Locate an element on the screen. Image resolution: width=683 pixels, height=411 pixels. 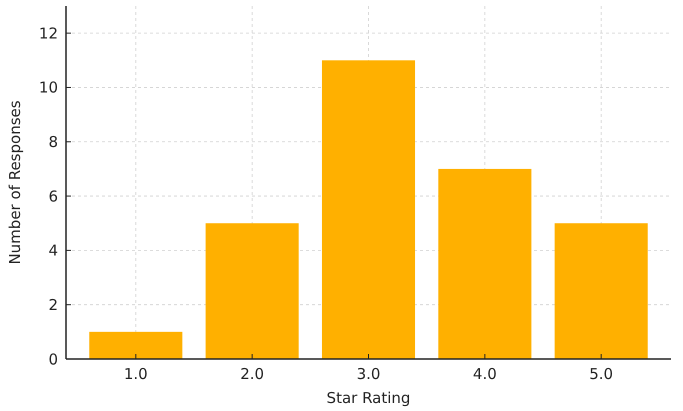
y-axis-title: Number of Responses is located at coordinates (15, 182).